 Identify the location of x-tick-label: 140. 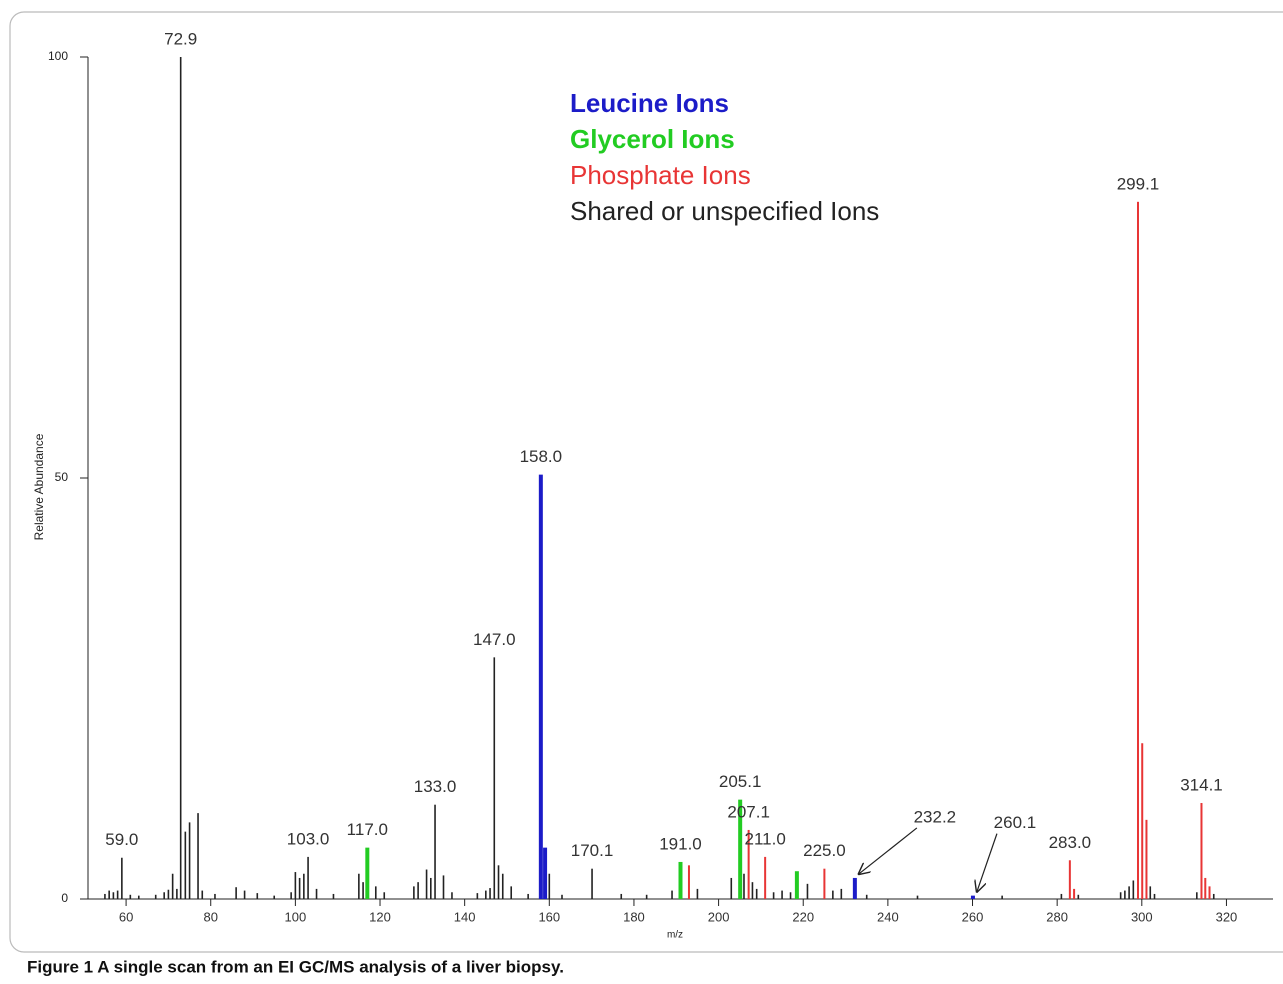
(465, 916).